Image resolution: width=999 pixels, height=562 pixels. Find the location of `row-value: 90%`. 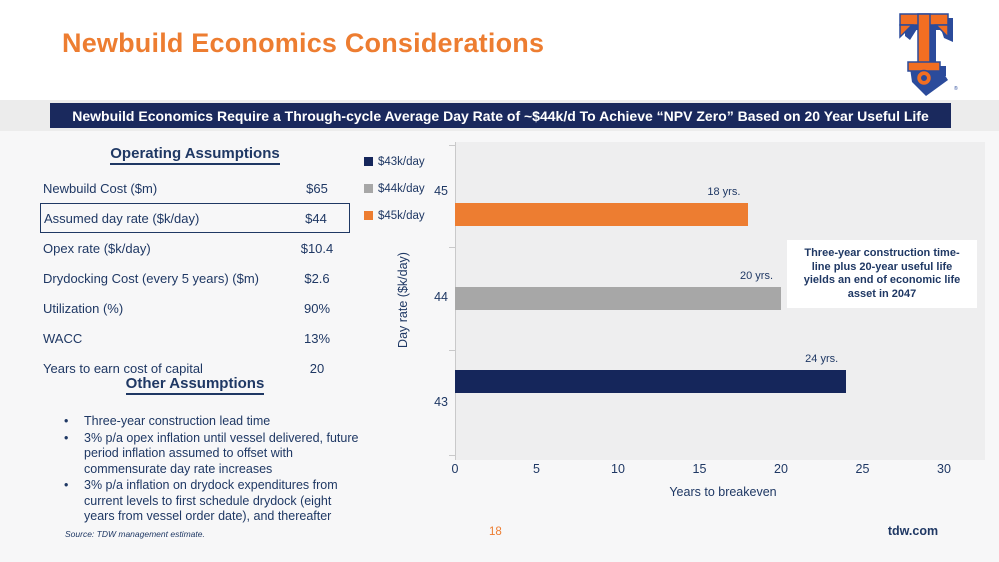

row-value: 90% is located at coordinates (317, 308).